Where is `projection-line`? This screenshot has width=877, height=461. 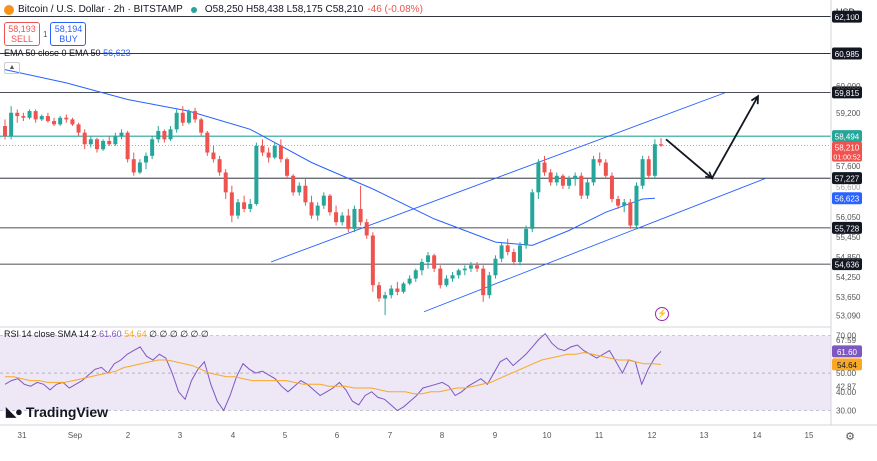
projection-line is located at coordinates (712, 137).